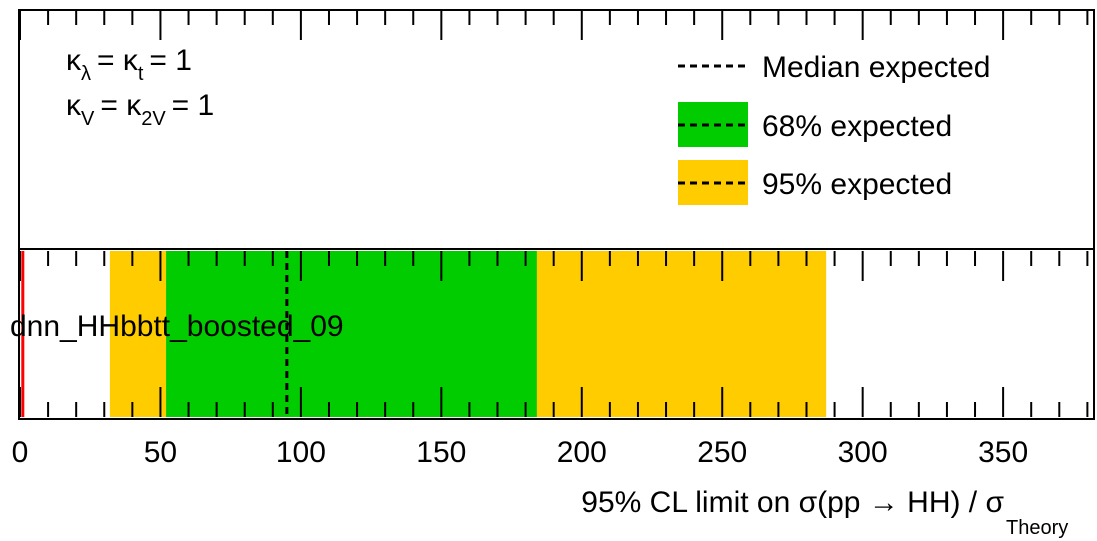 The image size is (1097, 541). What do you see at coordinates (792, 502) in the screenshot?
I see `x-axis-title-main: 95% CL limit on σ(pp → HH) / σ` at bounding box center [792, 502].